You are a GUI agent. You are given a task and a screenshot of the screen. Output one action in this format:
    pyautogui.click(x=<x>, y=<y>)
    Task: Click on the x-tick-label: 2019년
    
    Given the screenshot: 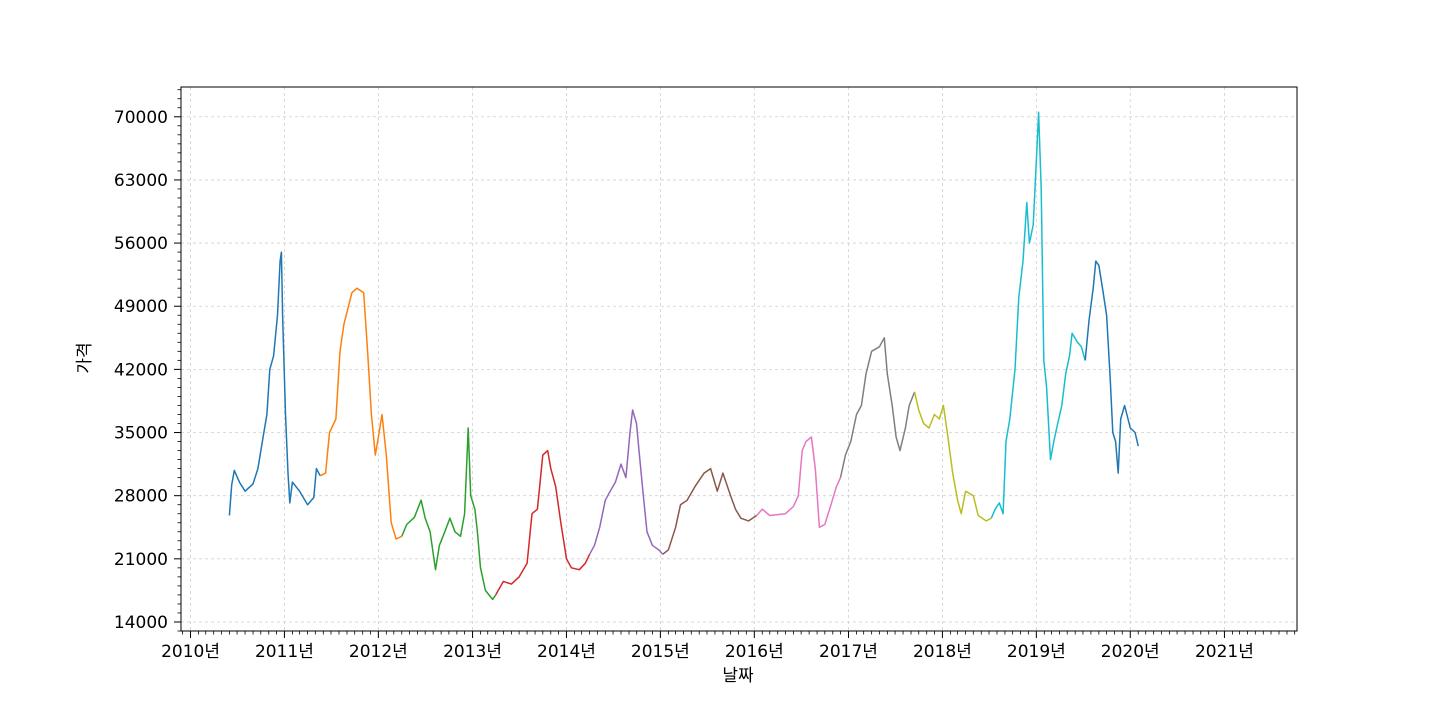 What is the action you would take?
    pyautogui.click(x=1036, y=652)
    